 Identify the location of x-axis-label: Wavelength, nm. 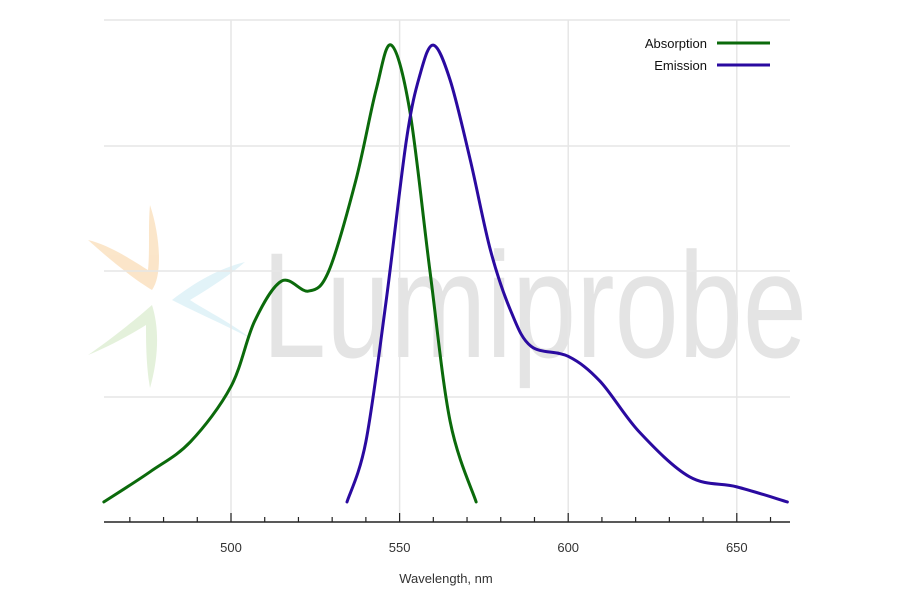
(445, 578).